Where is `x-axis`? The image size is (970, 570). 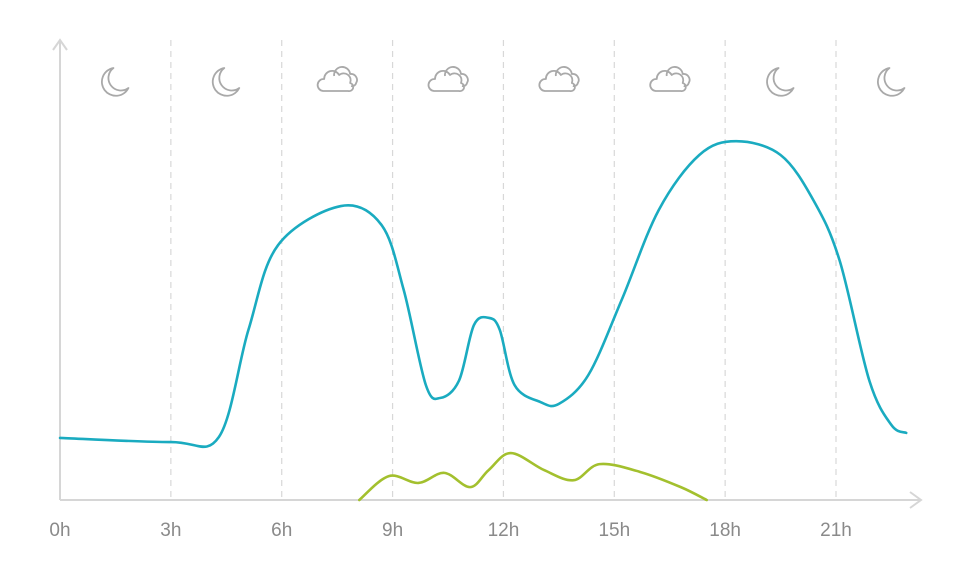 x-axis is located at coordinates (491, 500).